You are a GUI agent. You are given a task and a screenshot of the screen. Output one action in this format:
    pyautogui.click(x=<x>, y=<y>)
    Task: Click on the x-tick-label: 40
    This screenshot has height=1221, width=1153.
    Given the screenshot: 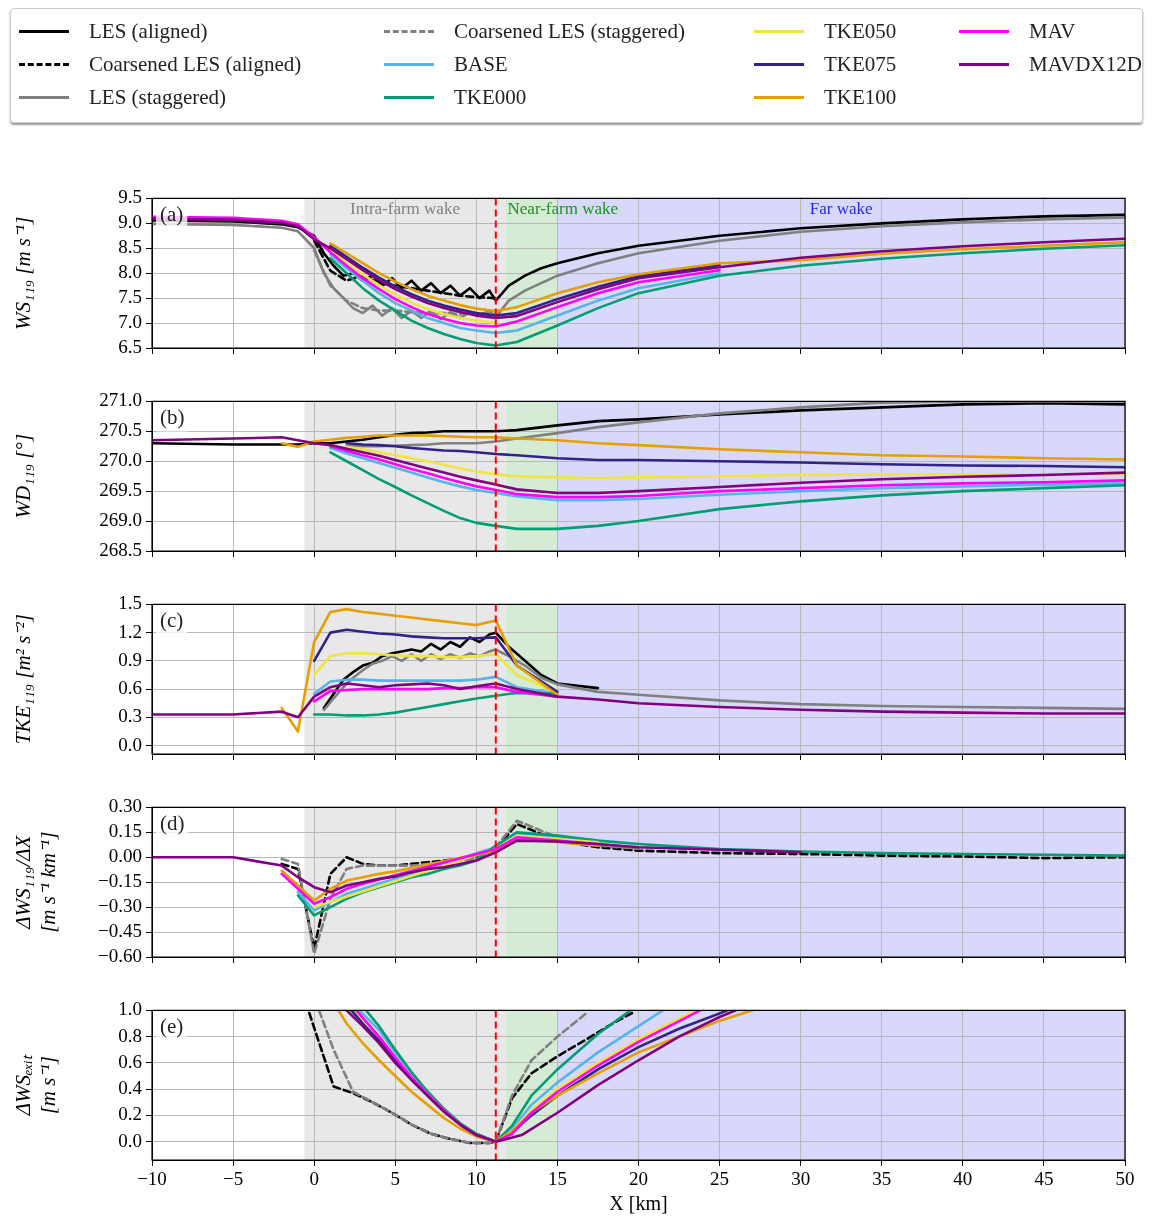 What is the action you would take?
    pyautogui.click(x=963, y=1179)
    